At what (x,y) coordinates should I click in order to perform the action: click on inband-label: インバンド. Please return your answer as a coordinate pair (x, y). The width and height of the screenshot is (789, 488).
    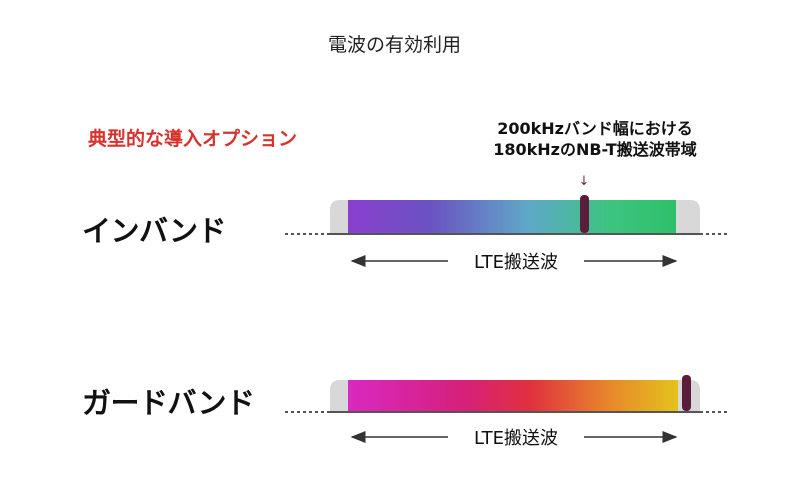
    Looking at the image, I should click on (154, 231).